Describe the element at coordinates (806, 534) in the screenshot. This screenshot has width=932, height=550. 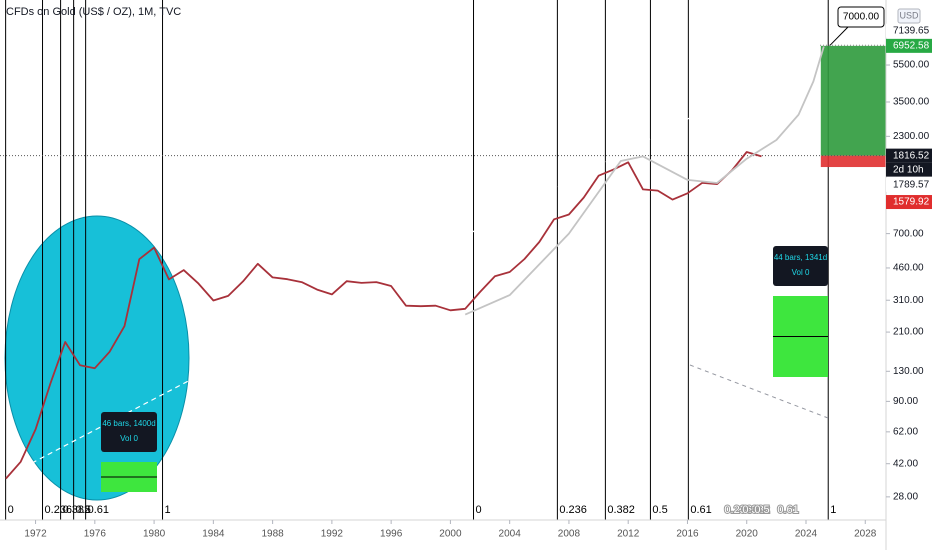
I see `x-tick-label: 2024` at that location.